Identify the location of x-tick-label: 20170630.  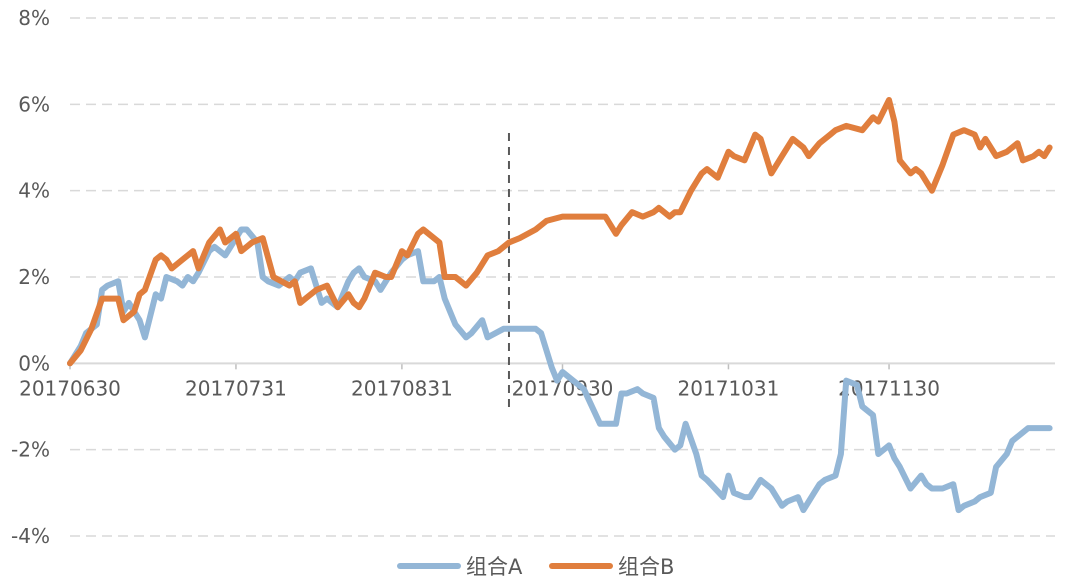
(70, 388).